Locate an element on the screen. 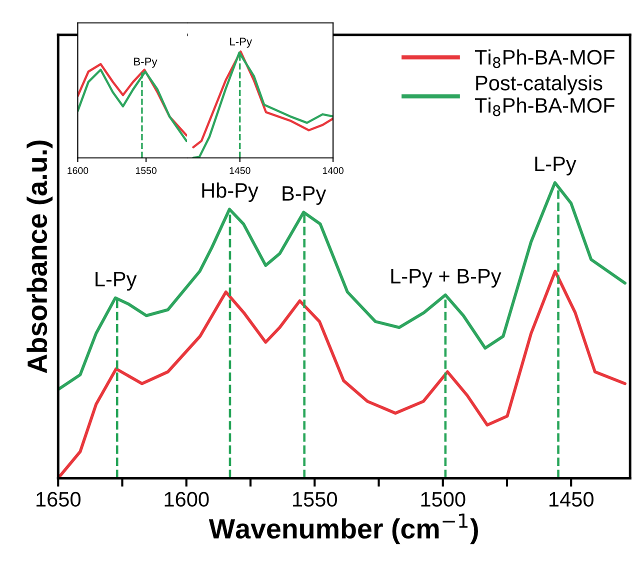 The image size is (632, 572). x-tick-label: 1400 is located at coordinates (333, 170).